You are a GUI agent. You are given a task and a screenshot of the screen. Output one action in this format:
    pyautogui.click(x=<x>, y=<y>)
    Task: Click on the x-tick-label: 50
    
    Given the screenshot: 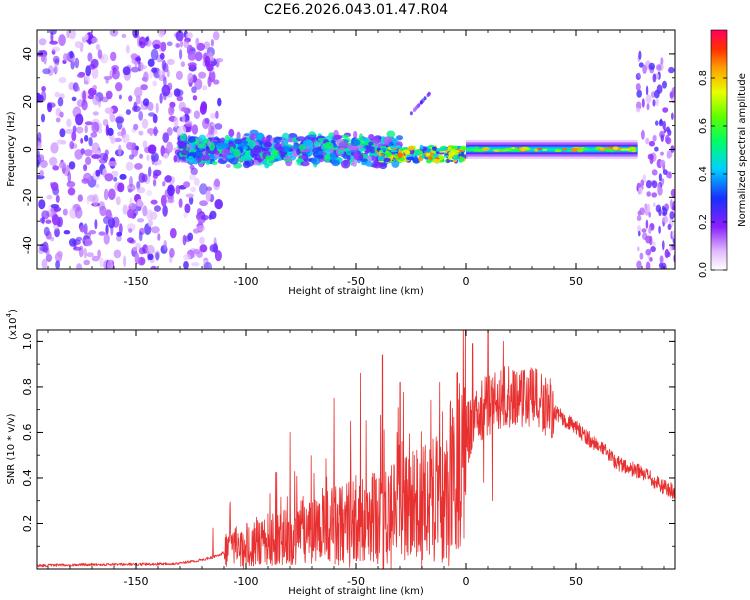 What is the action you would take?
    pyautogui.click(x=576, y=581)
    